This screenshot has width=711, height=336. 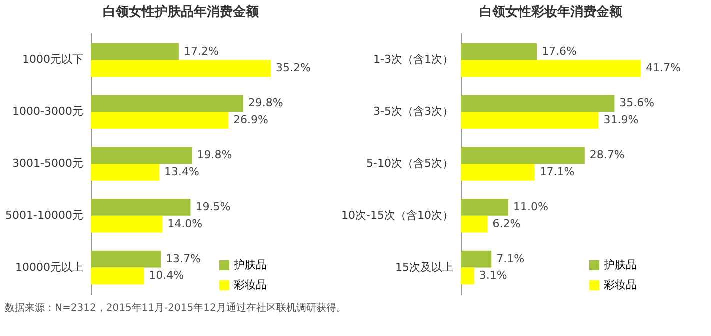 What do you see at coordinates (663, 68) in the screenshot?
I see `data-label: 41.7%` at bounding box center [663, 68].